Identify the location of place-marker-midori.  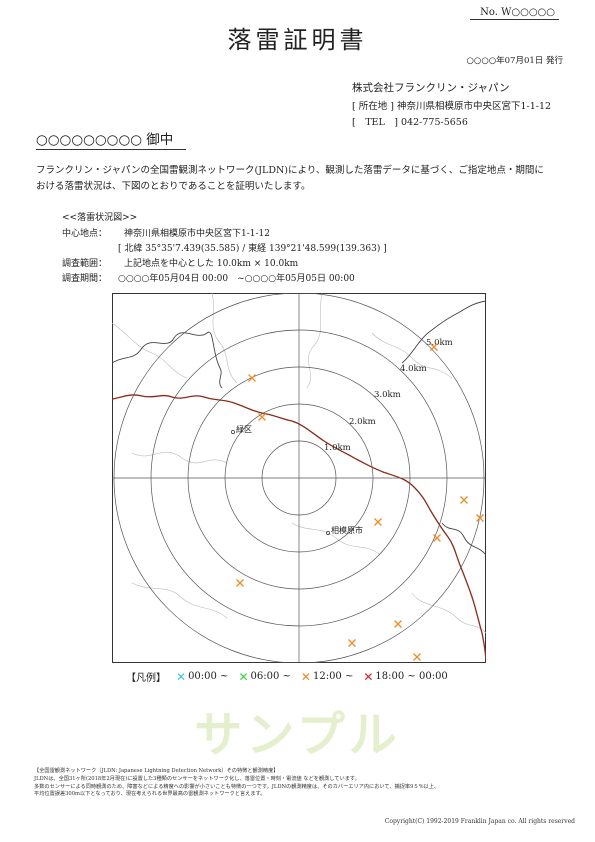
(233, 432).